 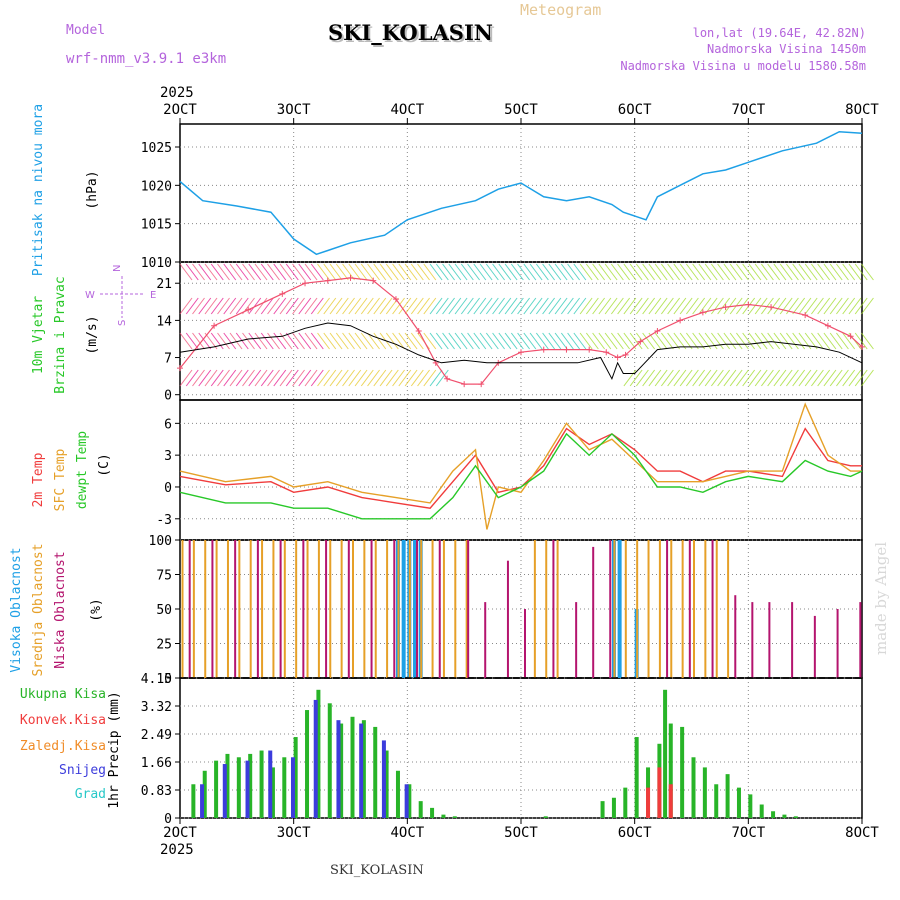 I want to click on y-tick-label: 6, so click(x=168, y=424).